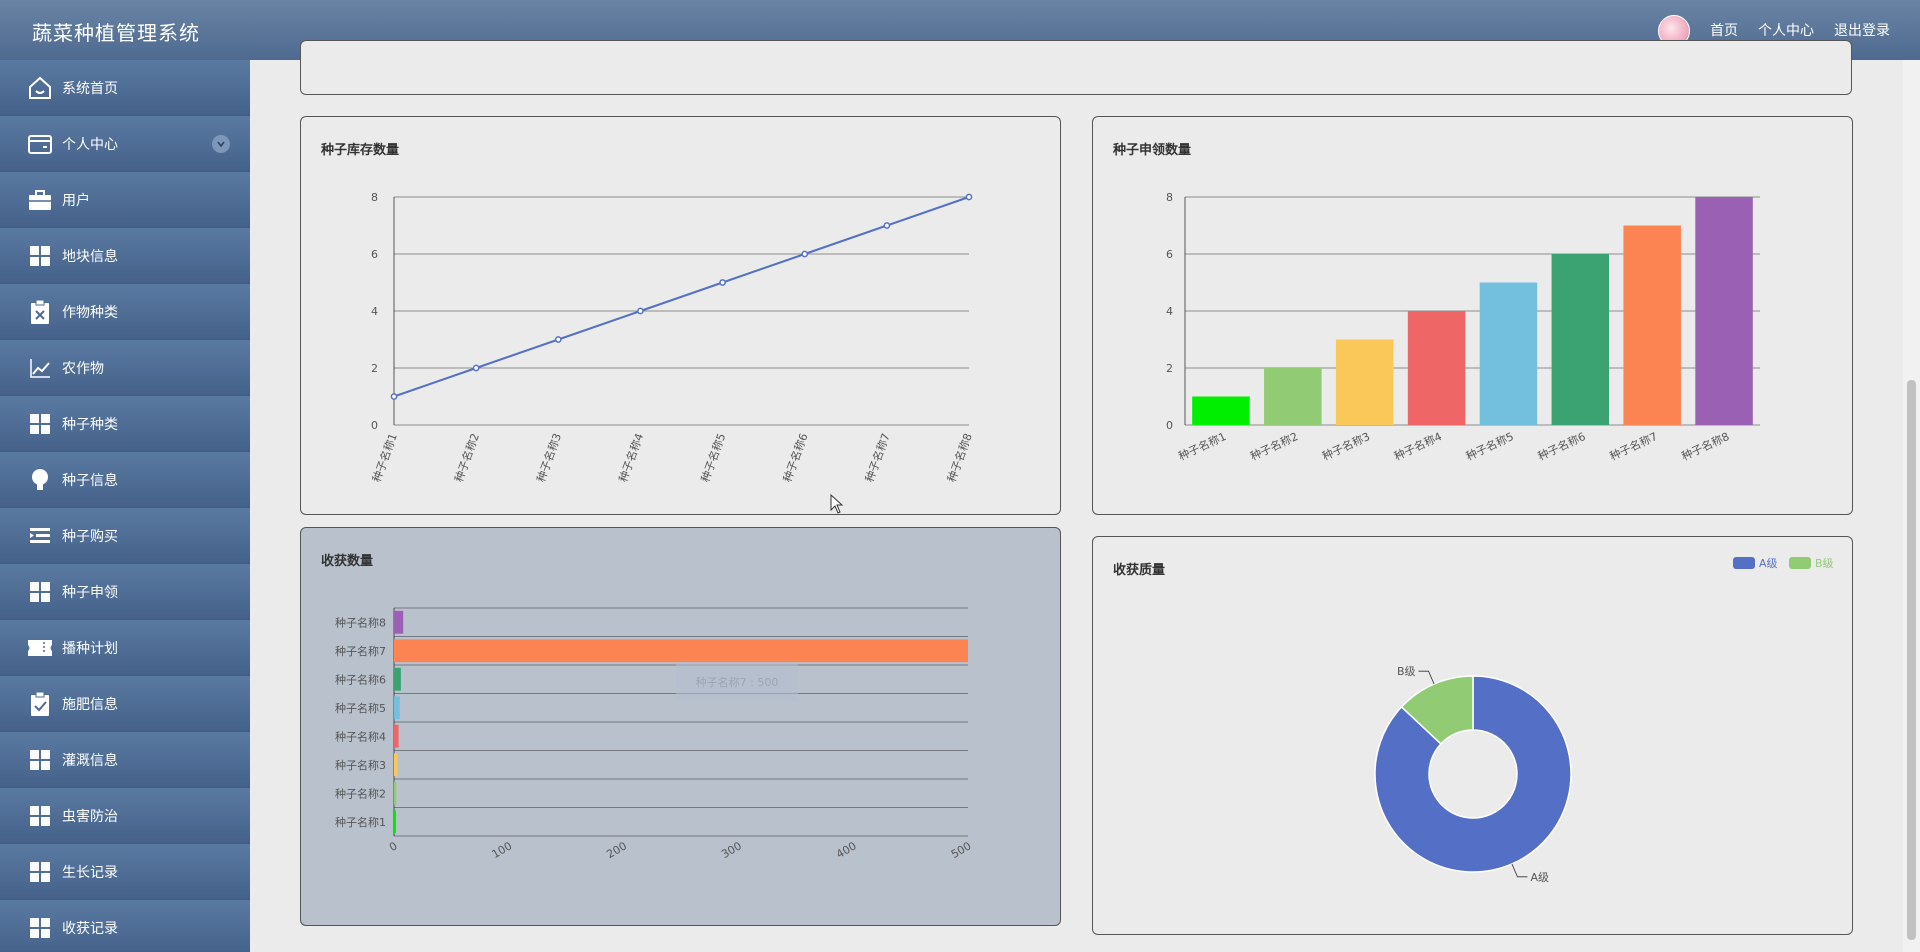  I want to click on home-icon, so click(40, 88).